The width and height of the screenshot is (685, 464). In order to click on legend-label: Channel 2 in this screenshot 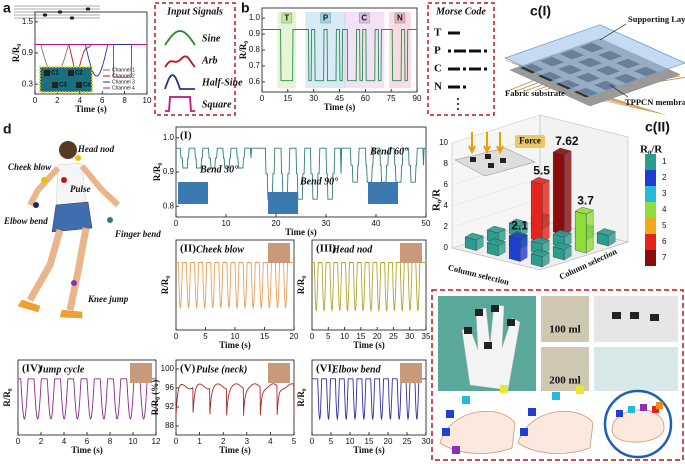, I will do `click(123, 76)`.